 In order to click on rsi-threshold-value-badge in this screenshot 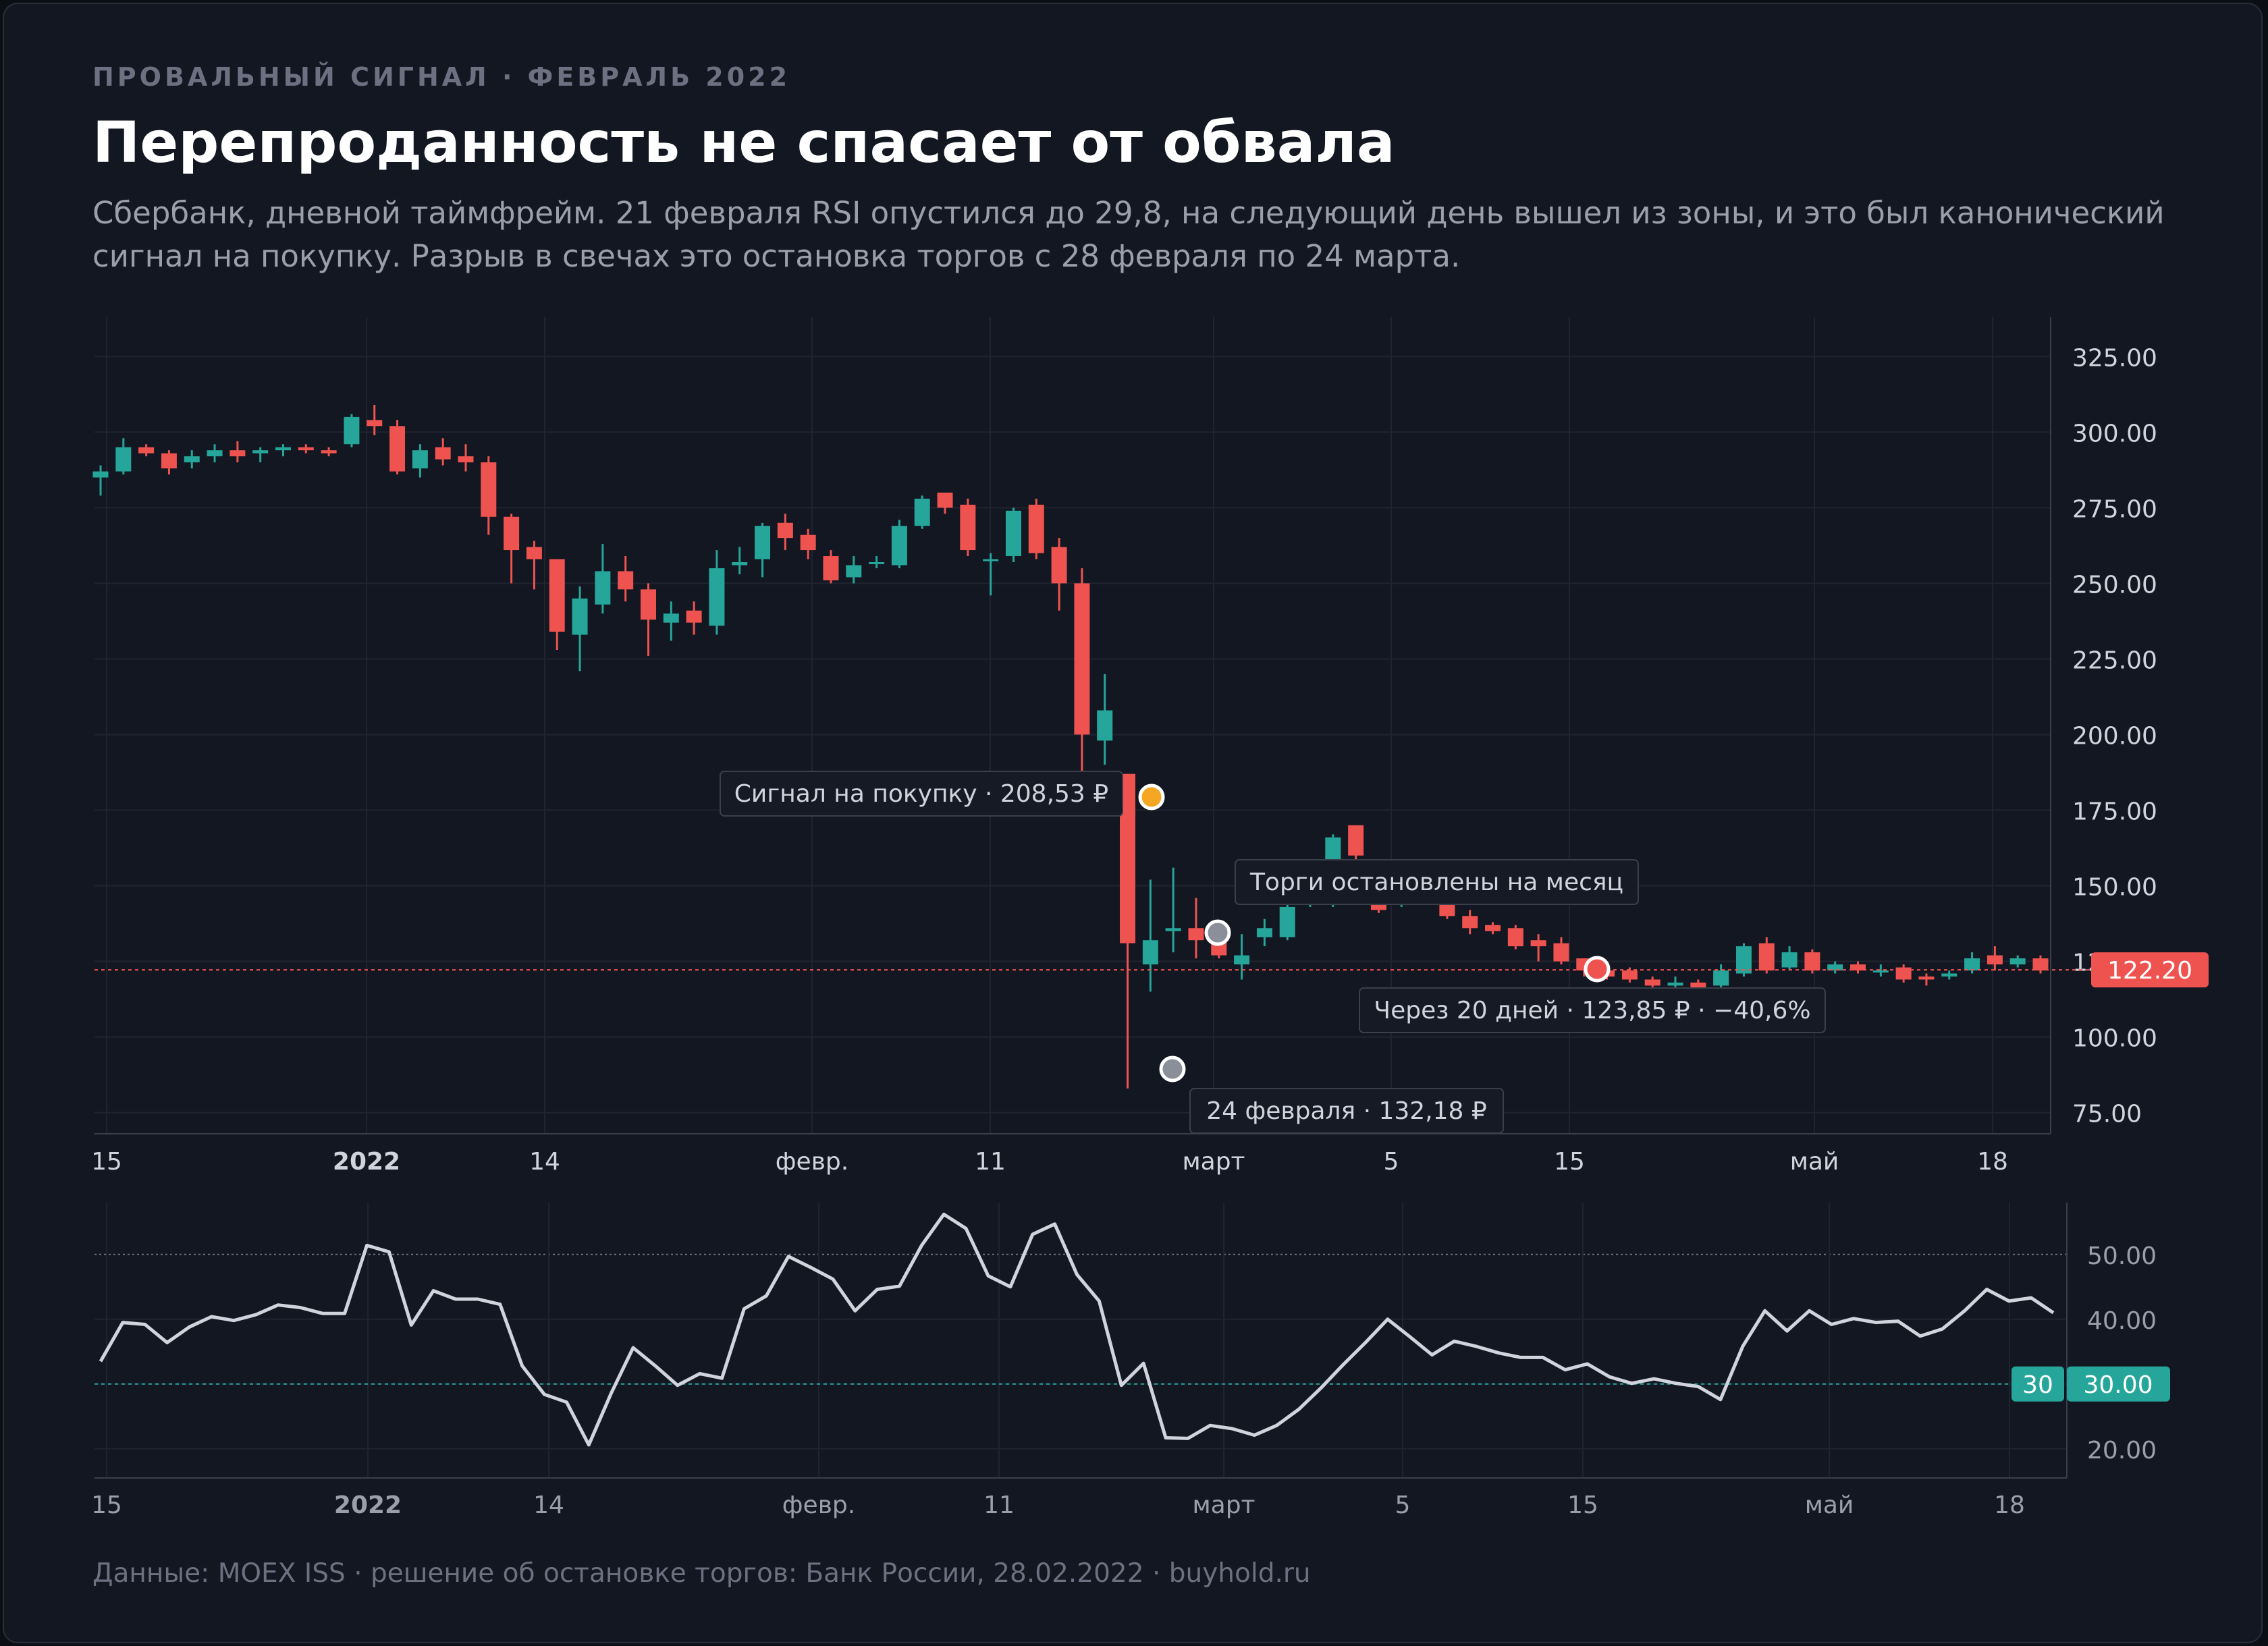, I will do `click(2118, 1384)`.